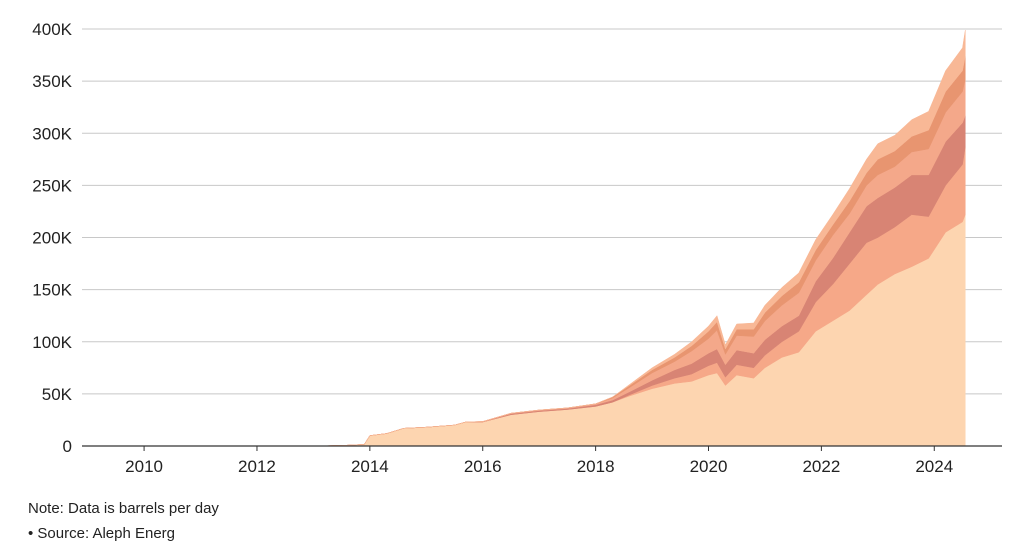  What do you see at coordinates (144, 466) in the screenshot?
I see `x-tick-label: 2010` at bounding box center [144, 466].